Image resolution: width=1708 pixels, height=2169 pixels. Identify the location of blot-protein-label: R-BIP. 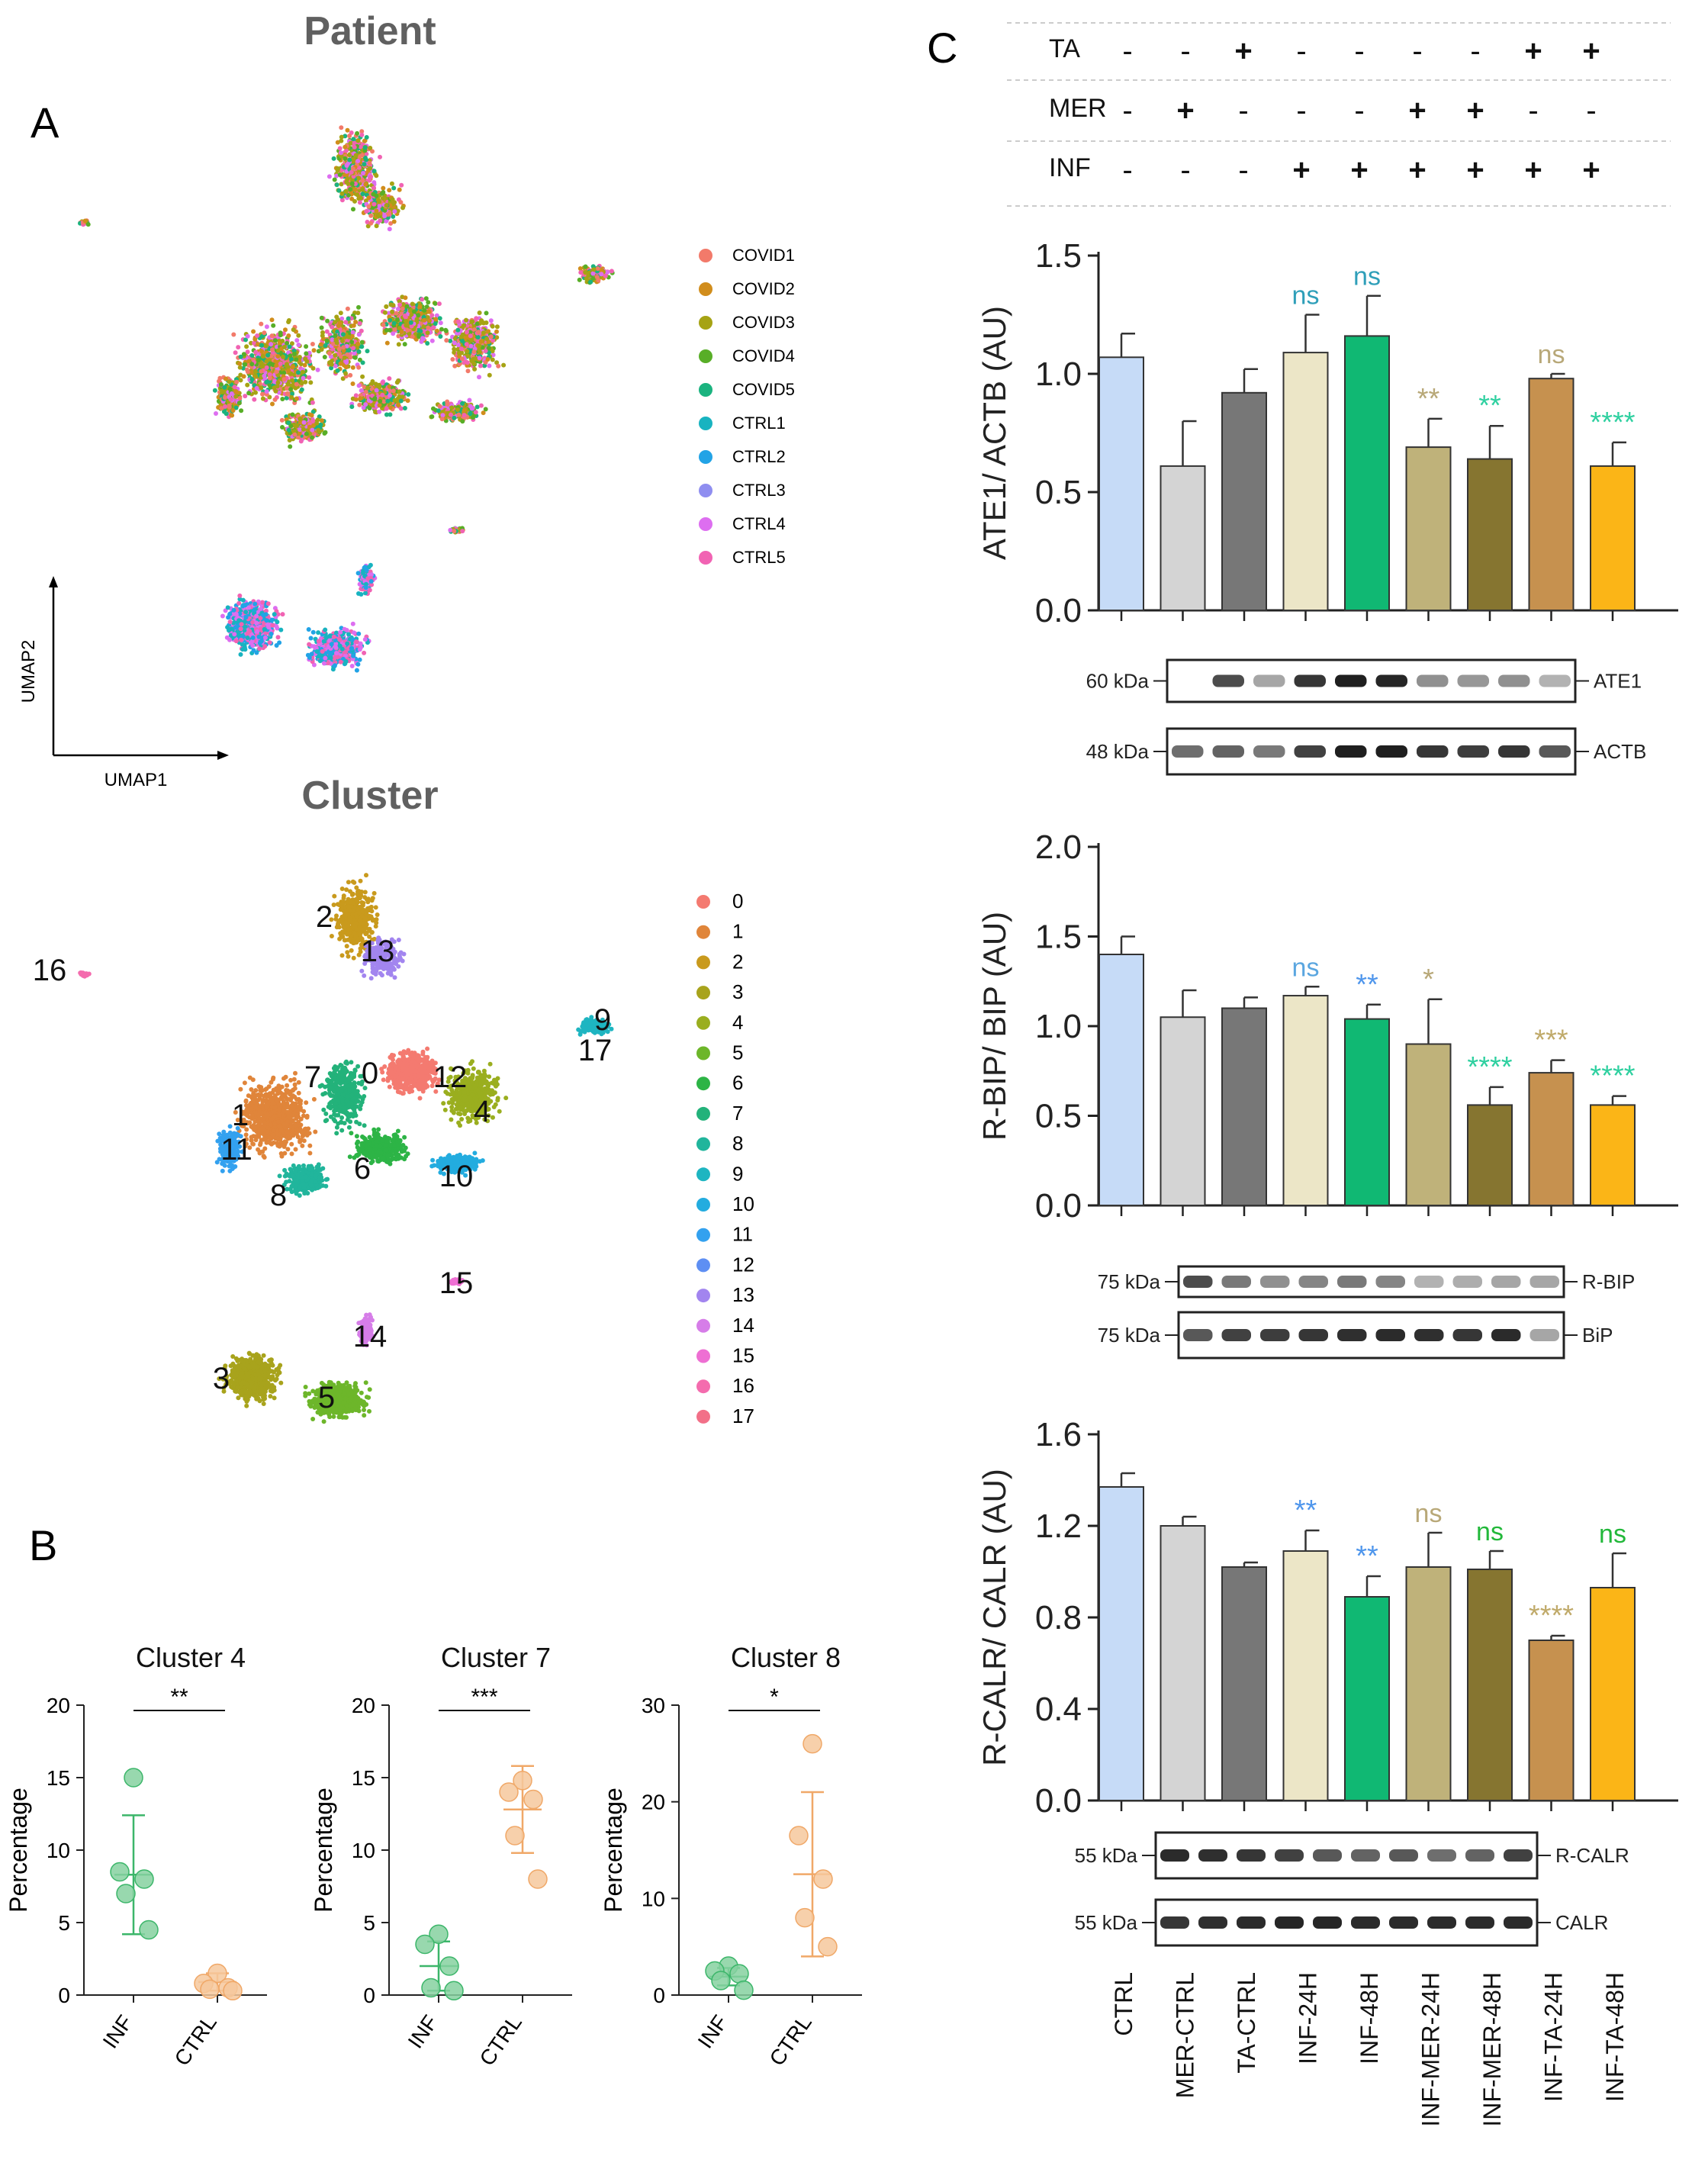
(1608, 1281).